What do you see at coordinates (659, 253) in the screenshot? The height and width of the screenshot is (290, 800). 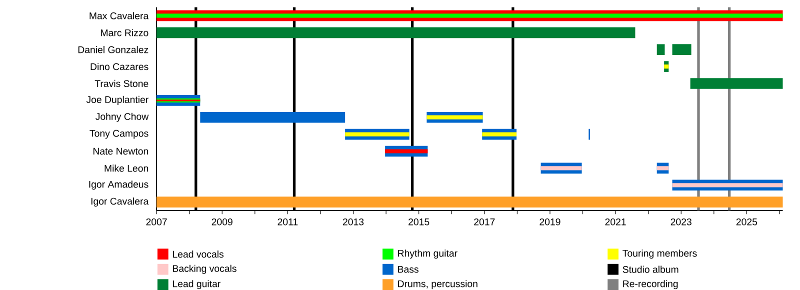 I see `legend-label: Touring members` at bounding box center [659, 253].